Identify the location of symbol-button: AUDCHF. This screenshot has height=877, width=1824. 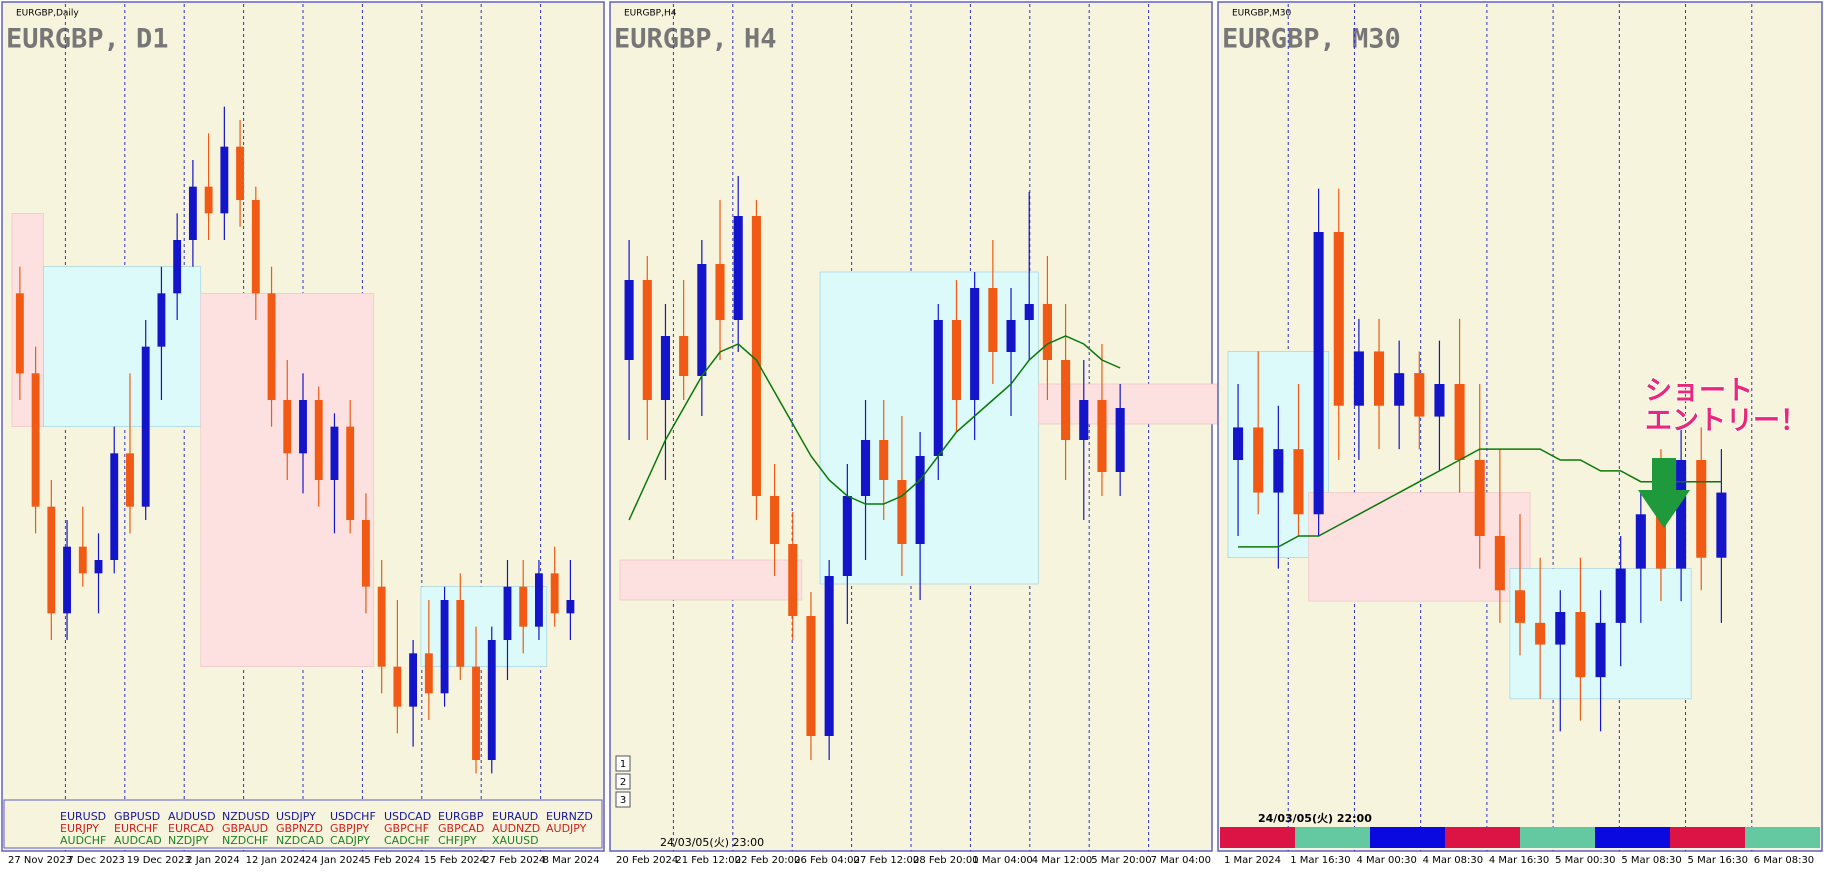
(83, 840).